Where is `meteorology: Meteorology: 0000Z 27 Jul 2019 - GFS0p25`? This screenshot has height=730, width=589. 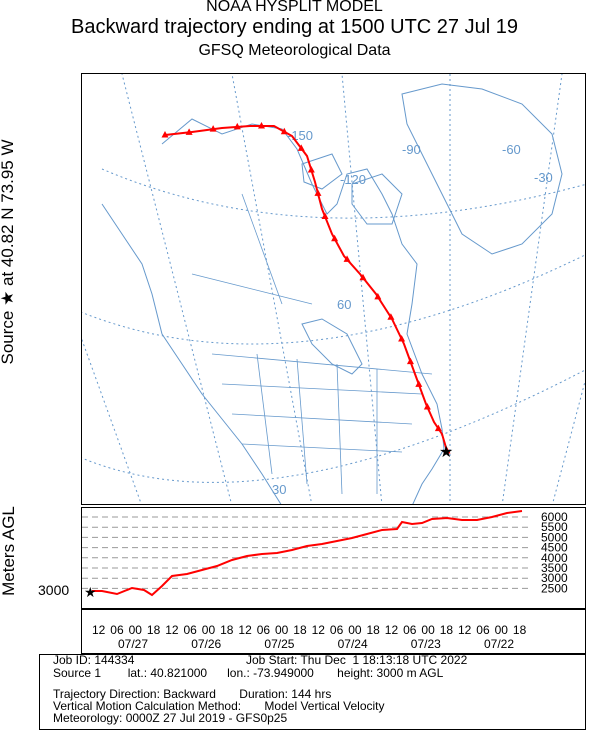 meteorology: Meteorology: 0000Z 27 Jul 2019 - GFS0p25 is located at coordinates (170, 718).